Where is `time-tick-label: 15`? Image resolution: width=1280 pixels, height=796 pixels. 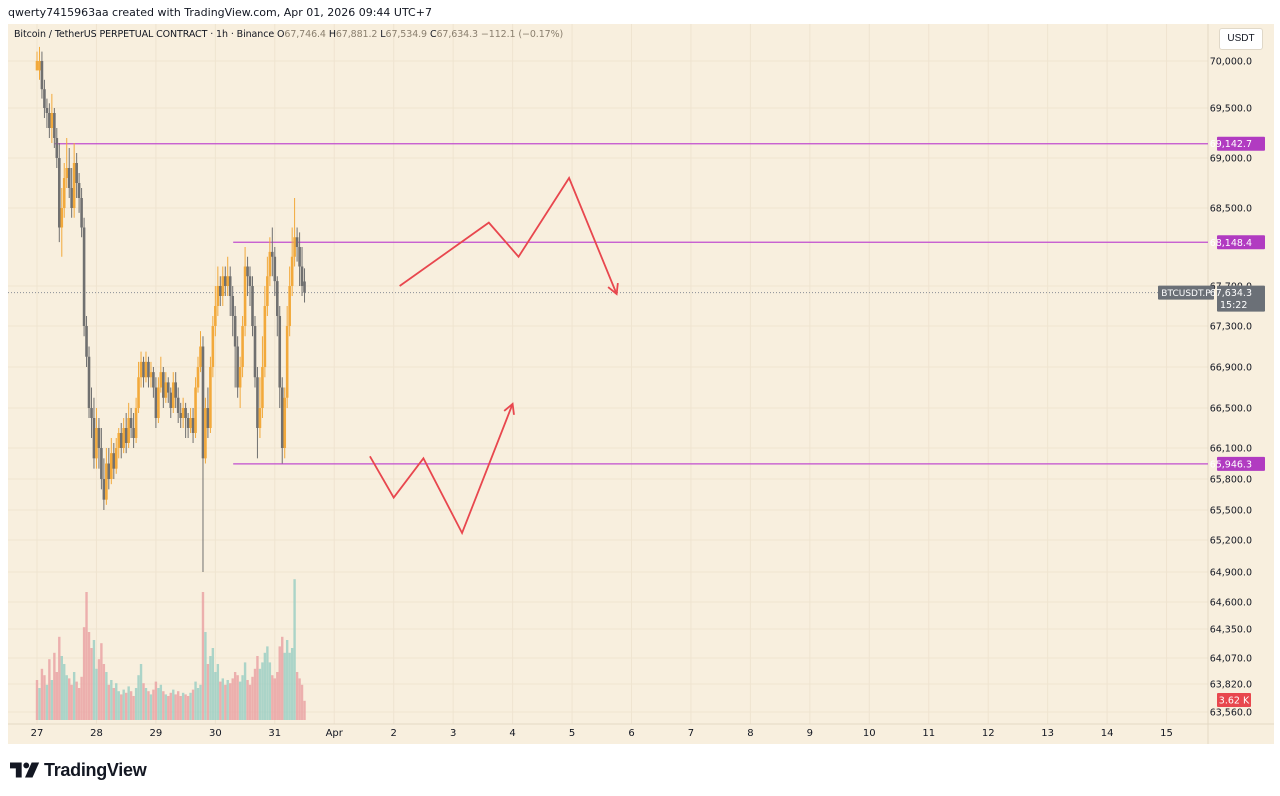
time-tick-label: 15 is located at coordinates (1166, 733).